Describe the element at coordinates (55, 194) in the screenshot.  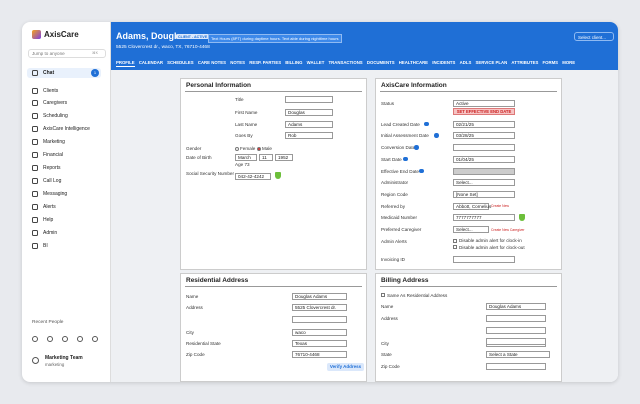
I see `nav-item: Messaging` at that location.